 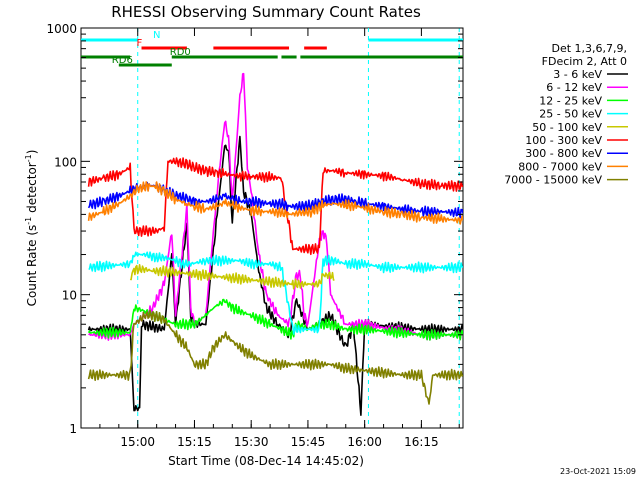 I want to click on legend-label-100-300-kev: 100 - 300 keV, so click(x=563, y=140).